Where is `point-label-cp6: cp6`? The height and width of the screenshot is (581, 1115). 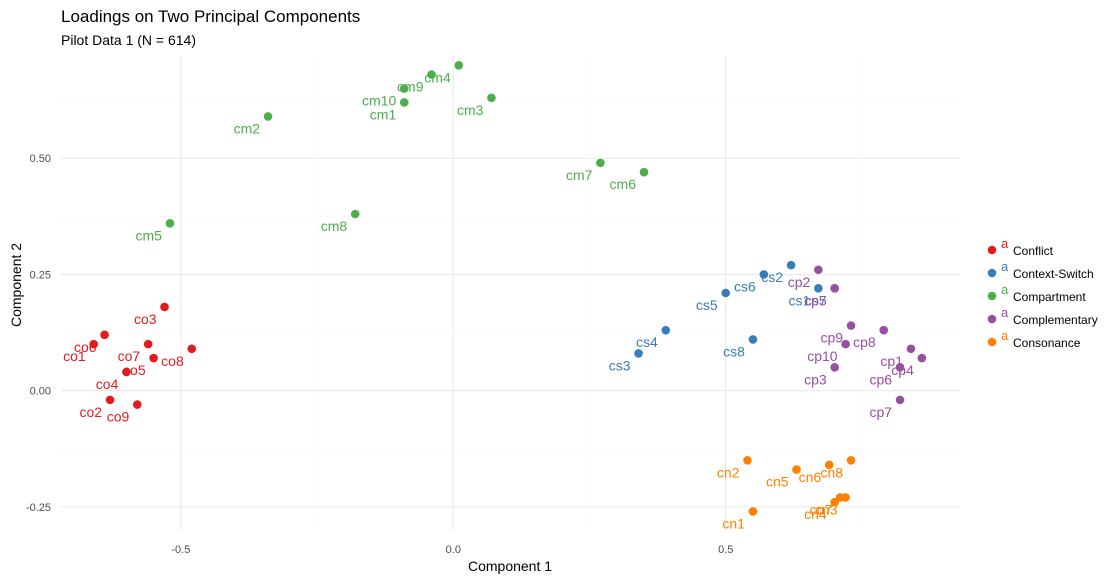 point-label-cp6: cp6 is located at coordinates (880, 379).